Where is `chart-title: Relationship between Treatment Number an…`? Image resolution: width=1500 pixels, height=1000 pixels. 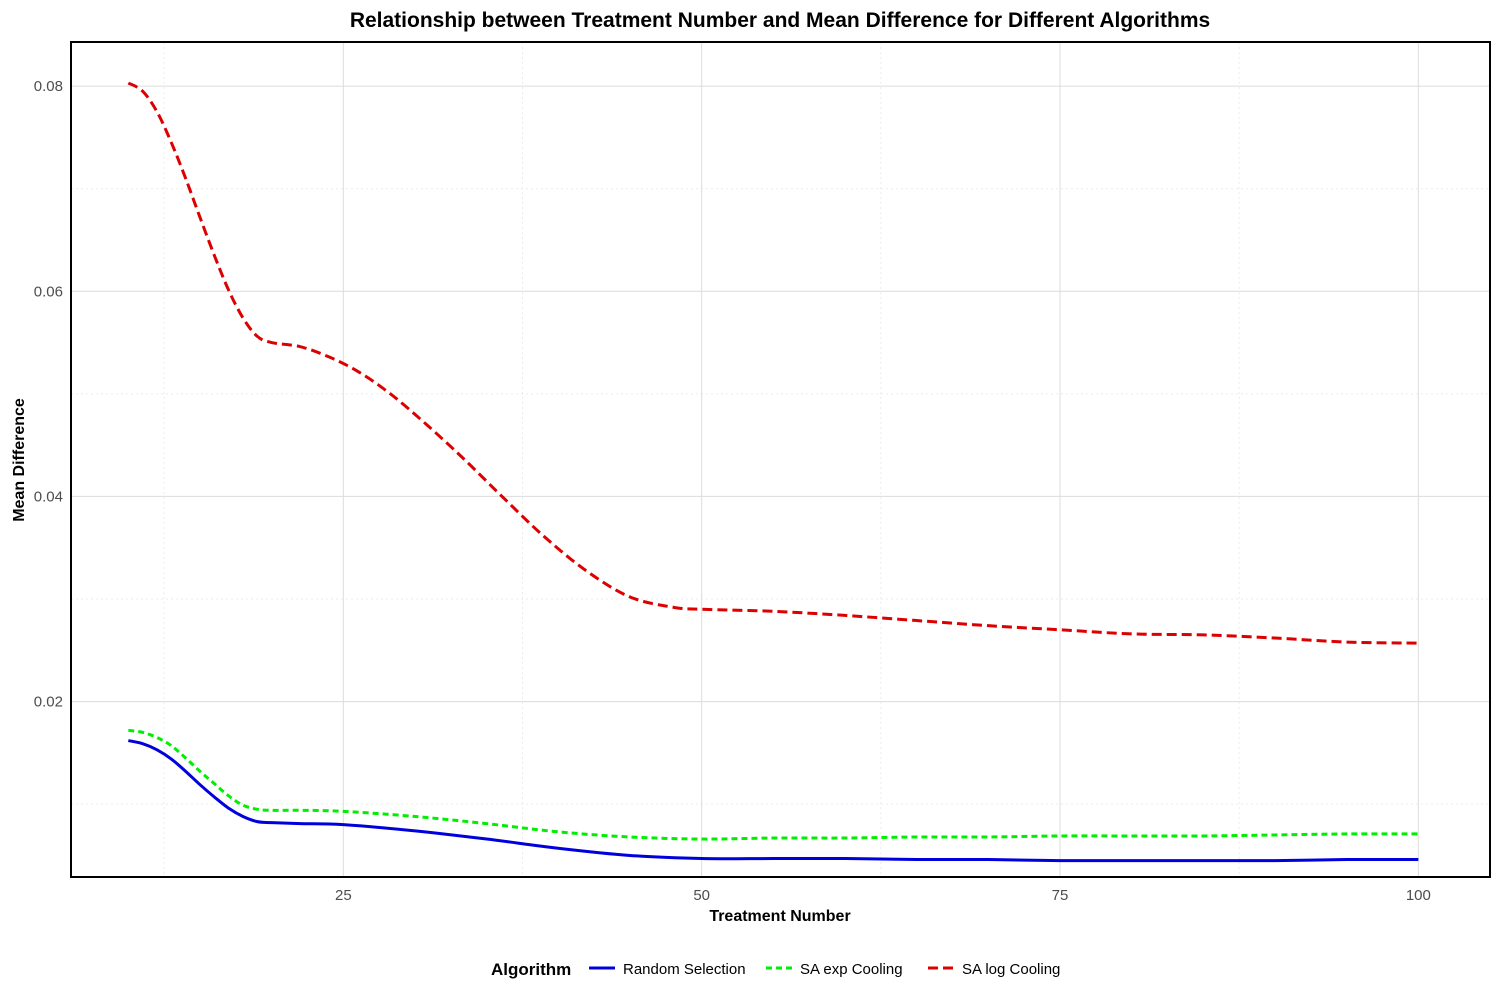
chart-title: Relationship between Treatment Number an… is located at coordinates (780, 20).